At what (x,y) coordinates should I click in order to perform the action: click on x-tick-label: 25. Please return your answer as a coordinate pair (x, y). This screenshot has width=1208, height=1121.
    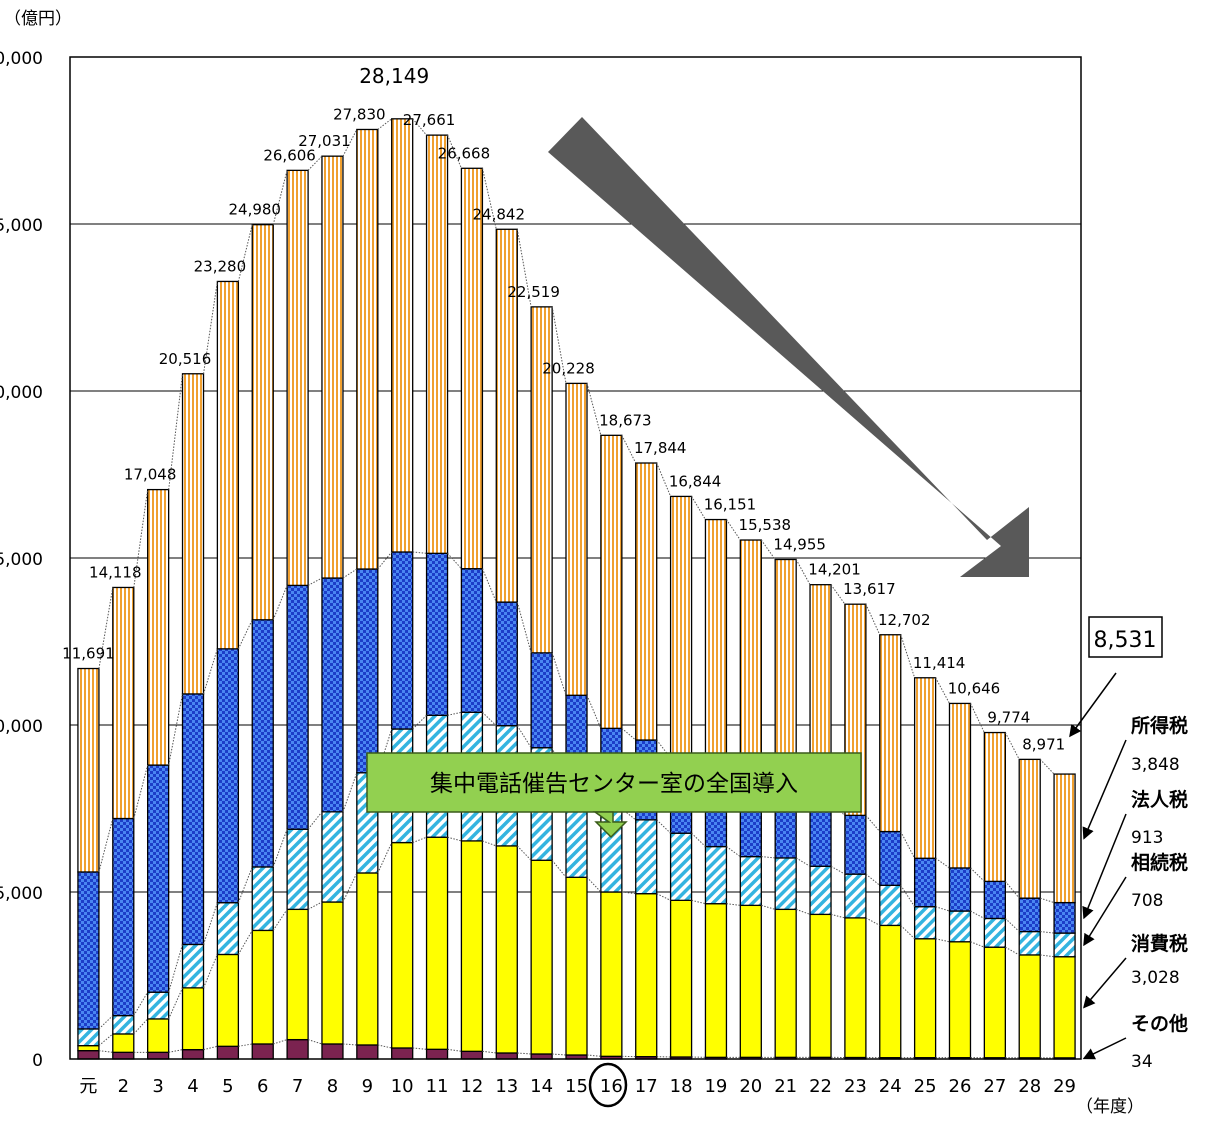
    Looking at the image, I should click on (925, 1086).